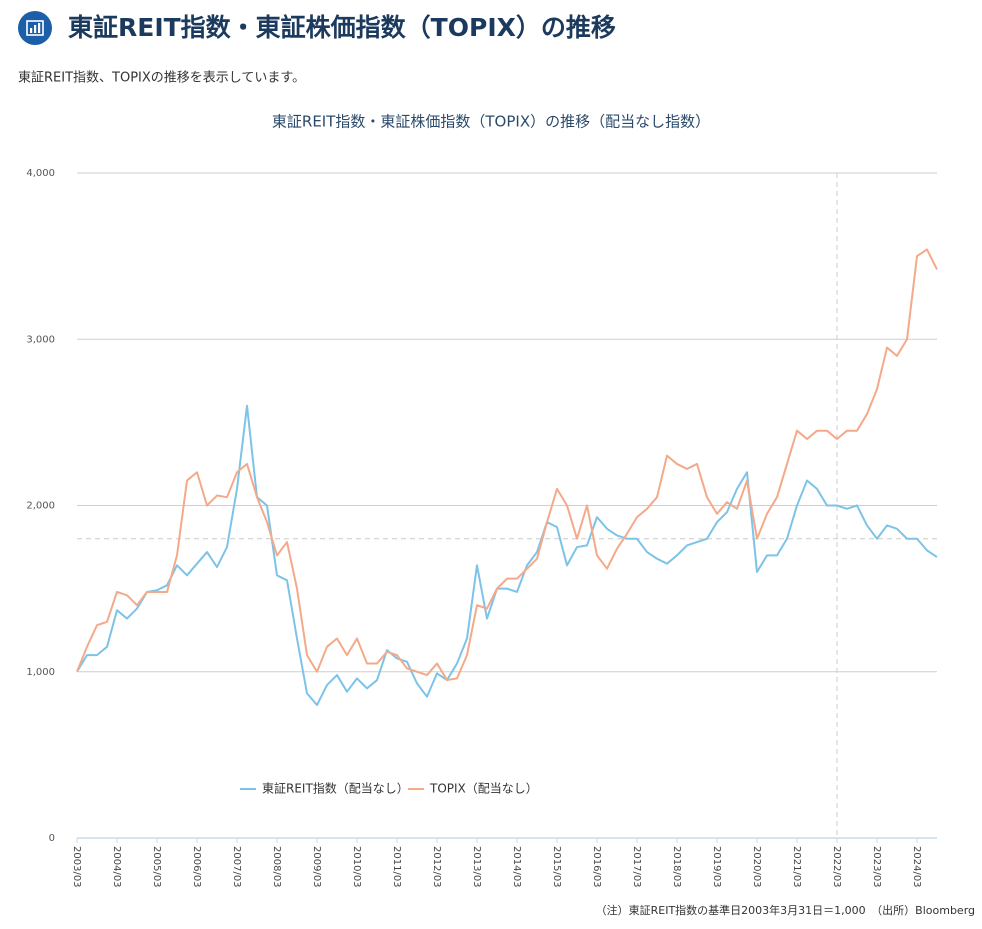 Image resolution: width=982 pixels, height=929 pixels. What do you see at coordinates (161, 78) in the screenshot?
I see `page-subtitle: 東証REIT指数、TOPIXの推移を表示しています。` at bounding box center [161, 78].